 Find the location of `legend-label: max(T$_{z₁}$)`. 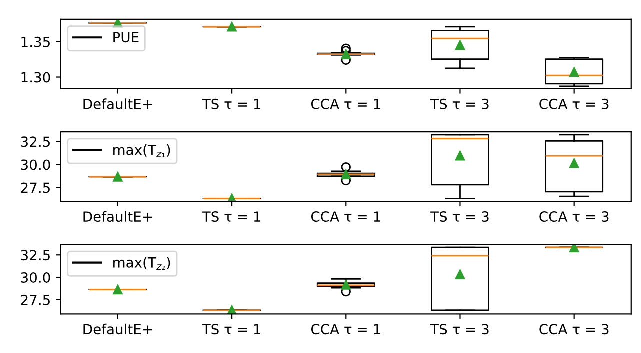

legend-label: max(T$_{z₁}$) is located at coordinates (142, 151).